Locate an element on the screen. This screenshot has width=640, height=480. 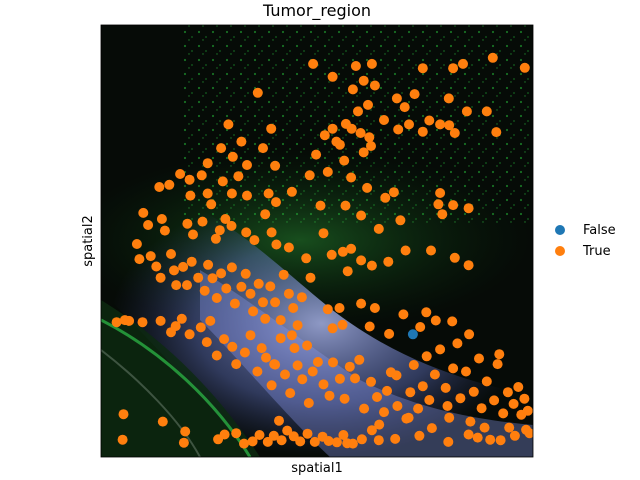
chart-title: Tumor_region is located at coordinates (316, 11).